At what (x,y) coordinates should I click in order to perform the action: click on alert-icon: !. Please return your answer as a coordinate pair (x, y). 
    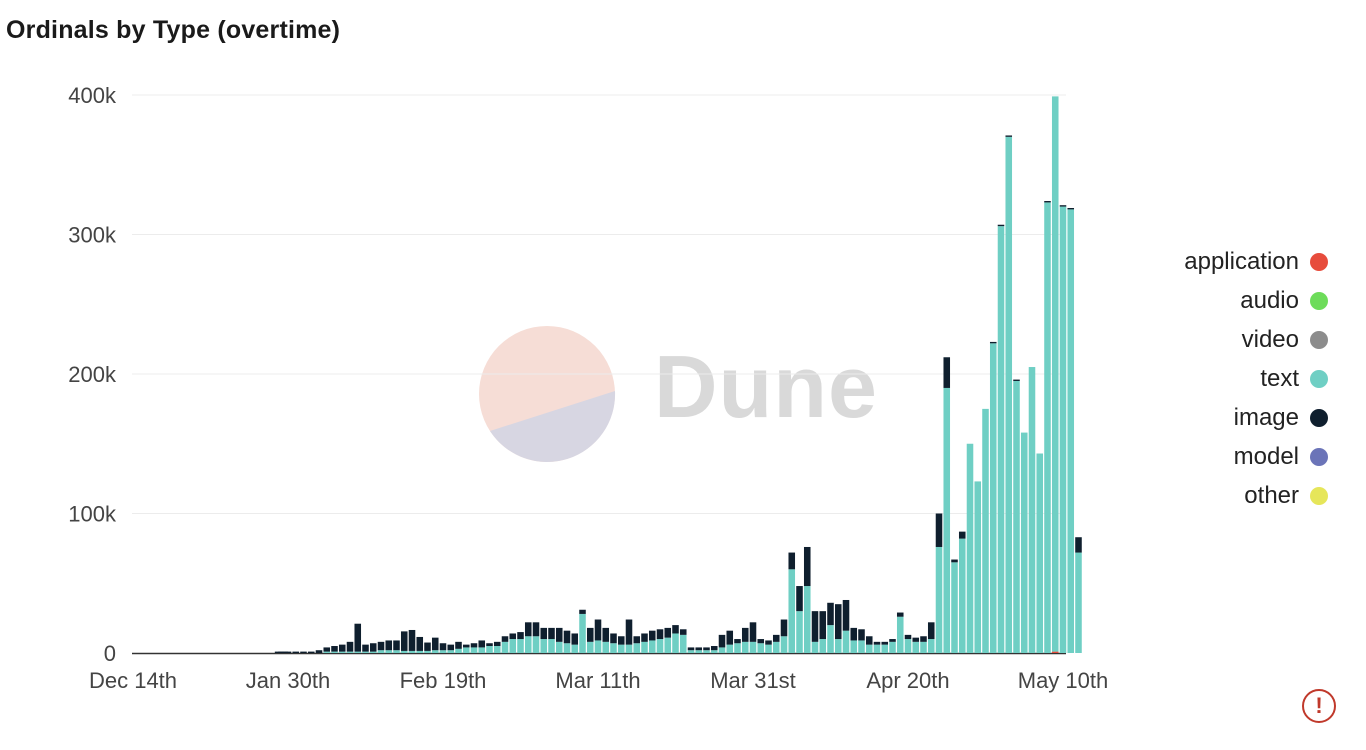
    Looking at the image, I should click on (1319, 706).